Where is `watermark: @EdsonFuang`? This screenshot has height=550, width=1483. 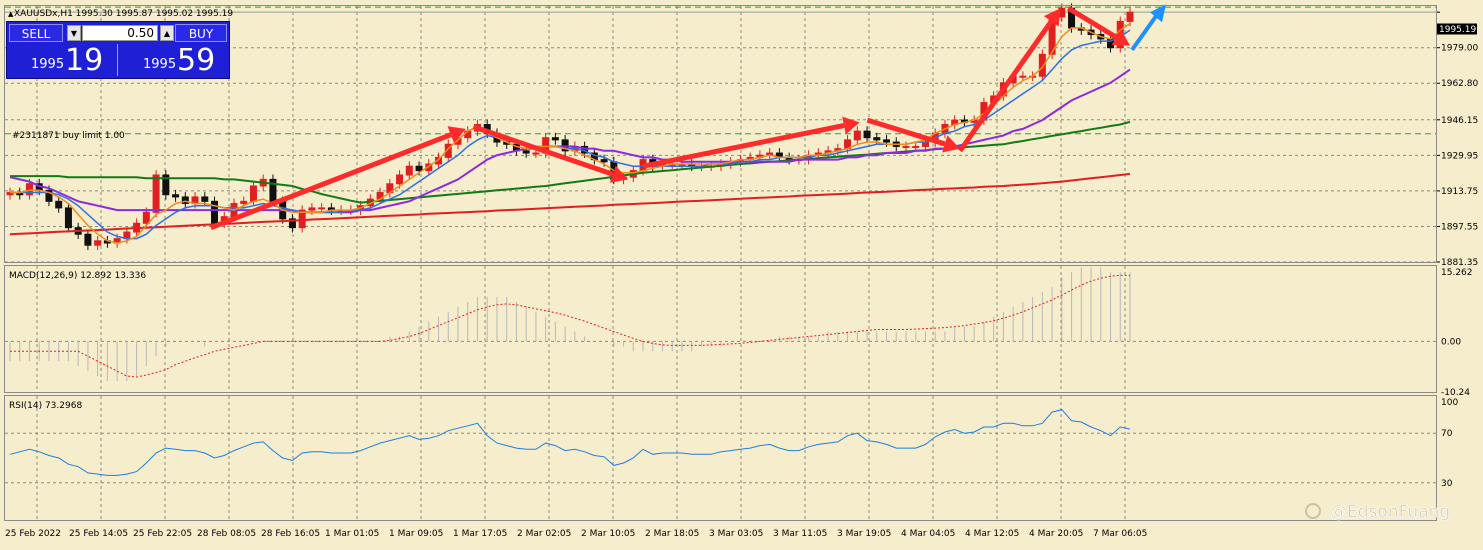
watermark: @EdsonFuang is located at coordinates (1390, 512).